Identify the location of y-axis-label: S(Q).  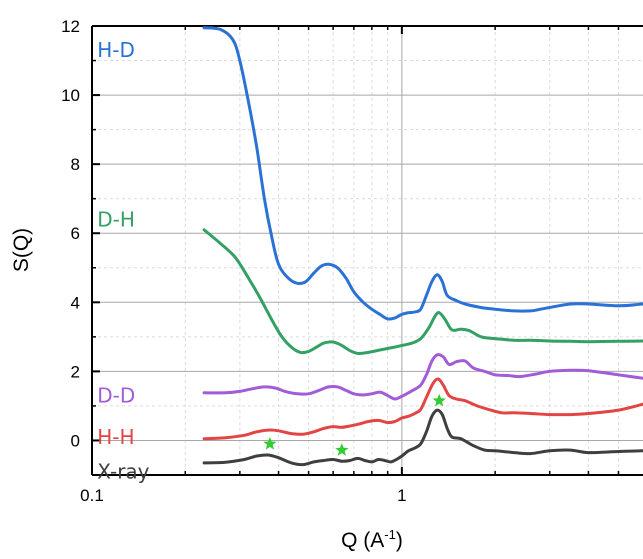
(21, 250).